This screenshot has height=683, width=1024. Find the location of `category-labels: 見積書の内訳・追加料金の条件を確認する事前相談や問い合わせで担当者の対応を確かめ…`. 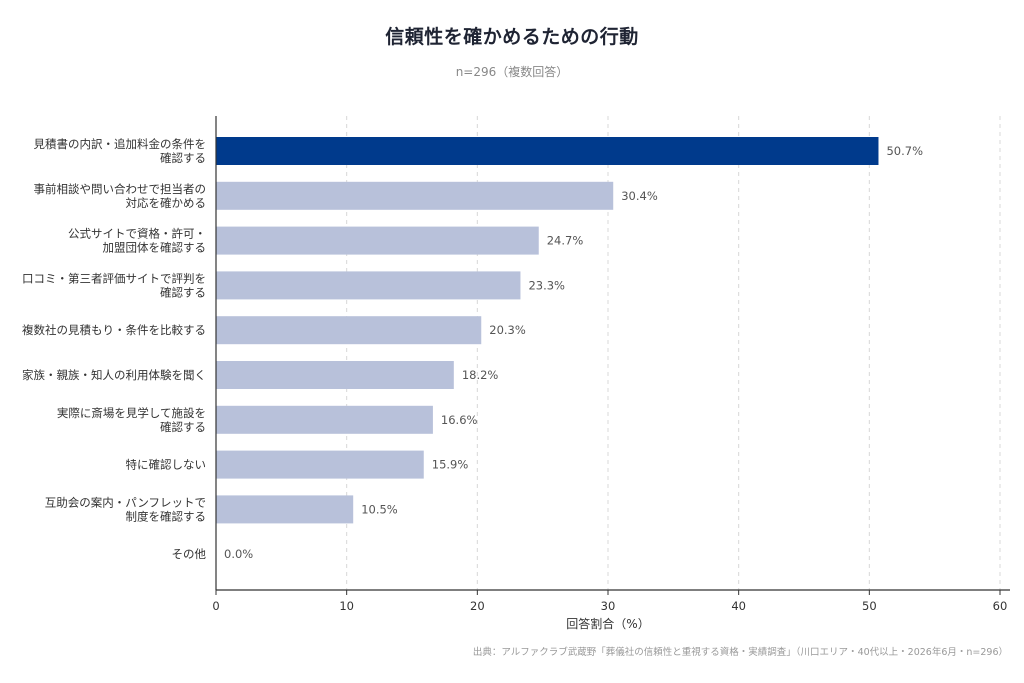

category-labels: 見積書の内訳・追加料金の条件を確認する事前相談や問い合わせで担当者の対応を確かめ… is located at coordinates (114, 349).